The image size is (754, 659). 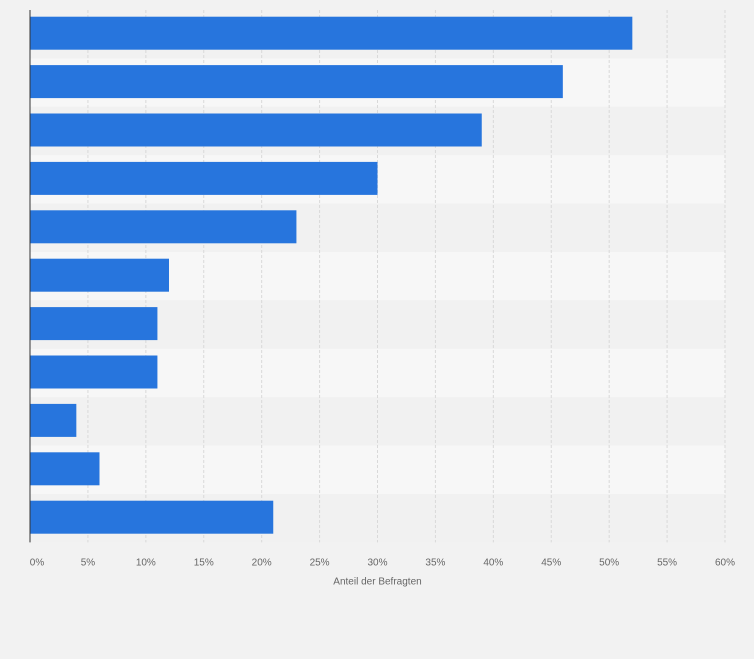 I want to click on x-tick-label: 40%, so click(x=493, y=562).